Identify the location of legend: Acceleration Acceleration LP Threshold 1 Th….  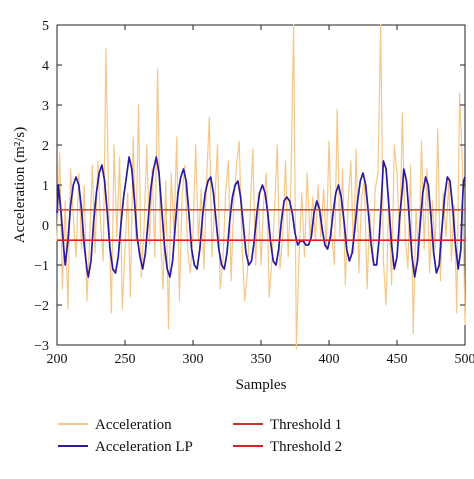
(200, 436).